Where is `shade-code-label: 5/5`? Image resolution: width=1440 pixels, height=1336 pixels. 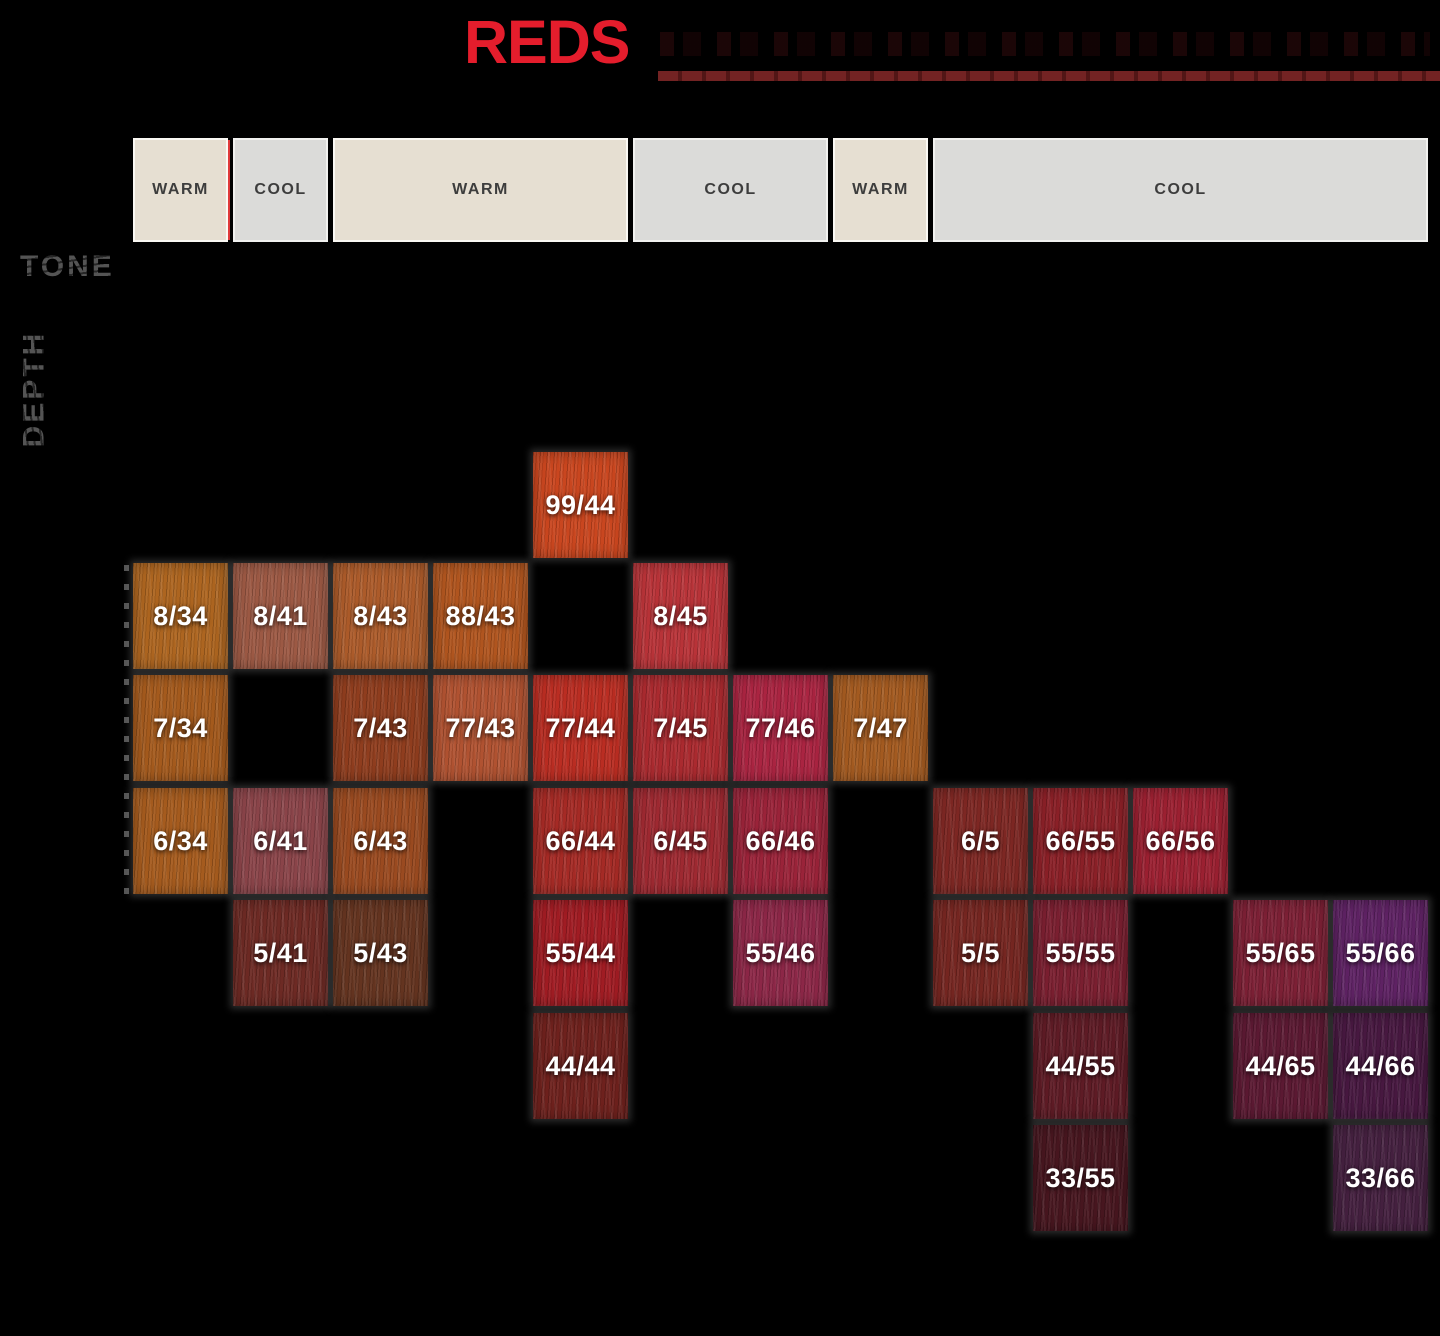
shade-code-label: 5/5 is located at coordinates (980, 952).